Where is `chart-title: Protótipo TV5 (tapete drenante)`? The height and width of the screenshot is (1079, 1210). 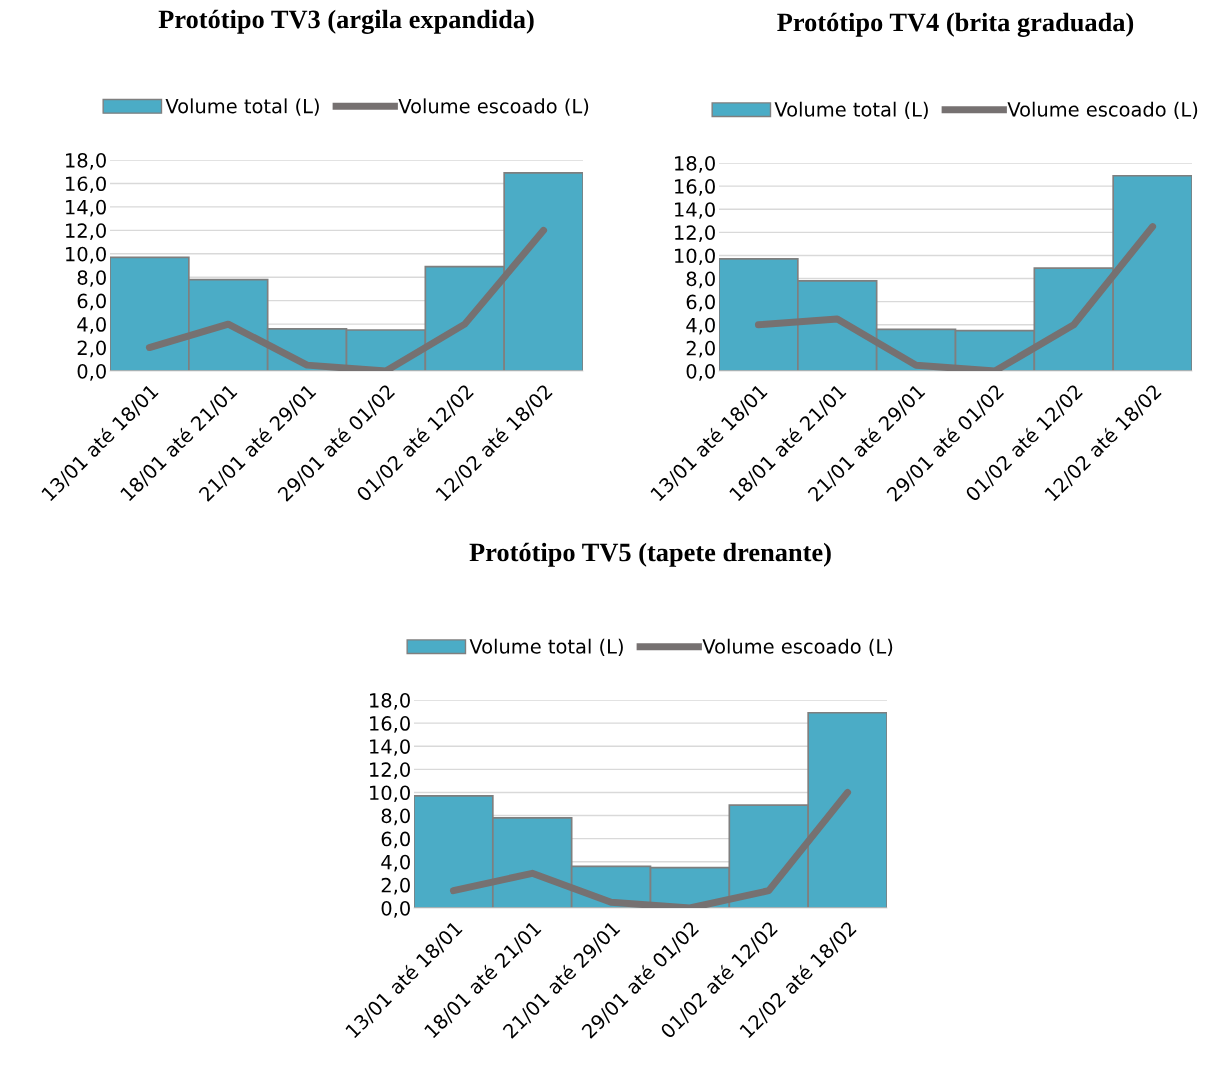 chart-title: Protótipo TV5 (tapete drenante) is located at coordinates (650, 554).